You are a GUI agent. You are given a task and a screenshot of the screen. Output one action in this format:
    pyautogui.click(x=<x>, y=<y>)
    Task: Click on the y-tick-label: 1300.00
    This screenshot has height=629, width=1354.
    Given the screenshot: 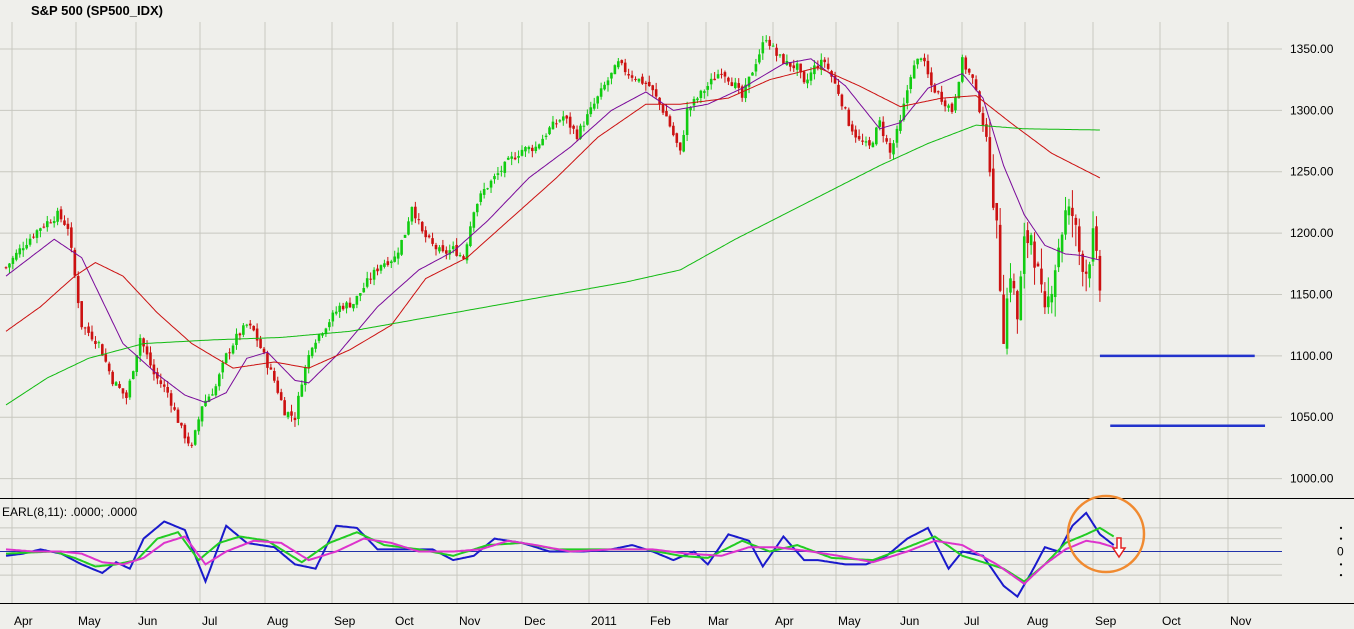 What is the action you would take?
    pyautogui.click(x=1312, y=110)
    